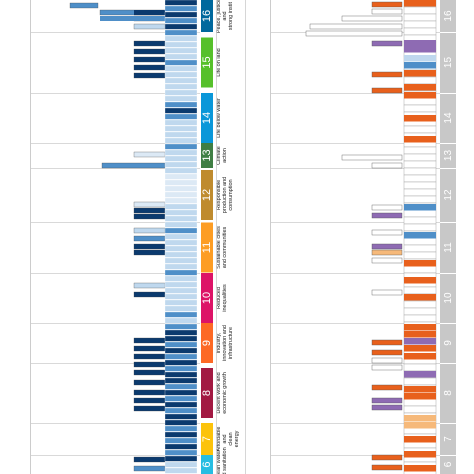 This screenshot has height=474, width=474. Describe the element at coordinates (219, 118) in the screenshot. I see `goal-name-line: Life below water` at that location.